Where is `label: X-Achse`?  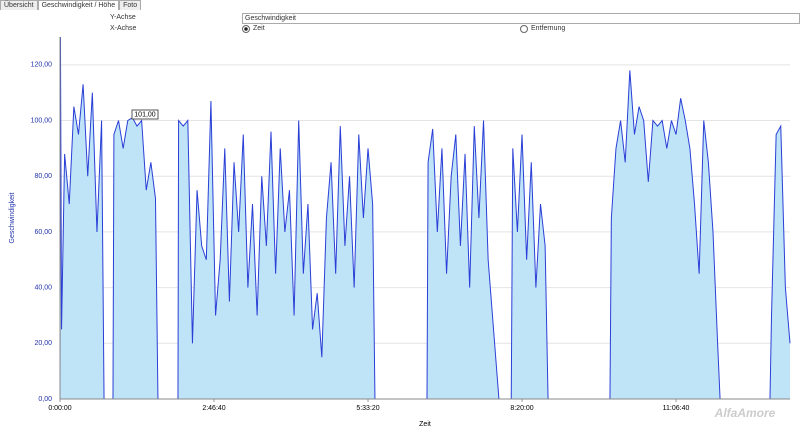
label: X-Achse is located at coordinates (123, 28).